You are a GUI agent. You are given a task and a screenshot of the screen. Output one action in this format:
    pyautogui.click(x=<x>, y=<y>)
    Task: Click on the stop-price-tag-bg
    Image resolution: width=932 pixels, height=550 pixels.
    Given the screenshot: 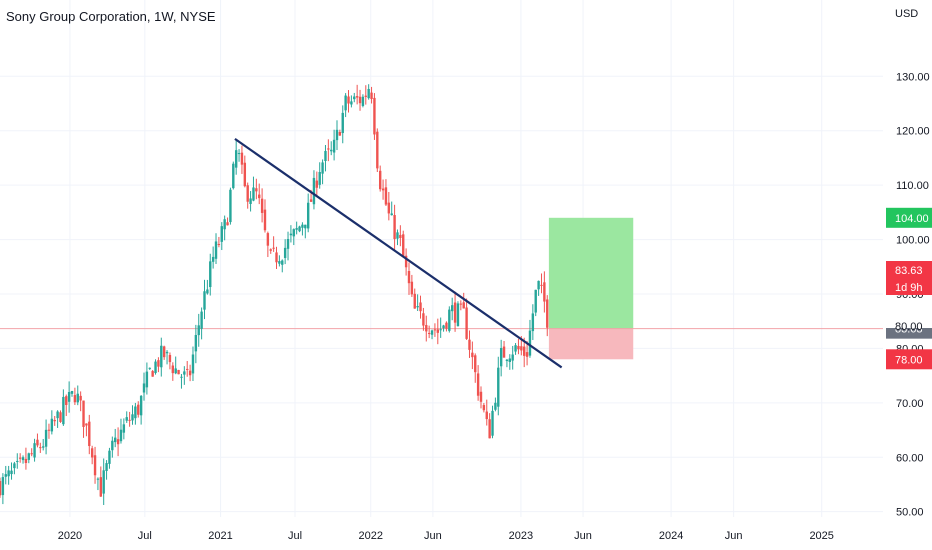 What is the action you would take?
    pyautogui.click(x=909, y=359)
    